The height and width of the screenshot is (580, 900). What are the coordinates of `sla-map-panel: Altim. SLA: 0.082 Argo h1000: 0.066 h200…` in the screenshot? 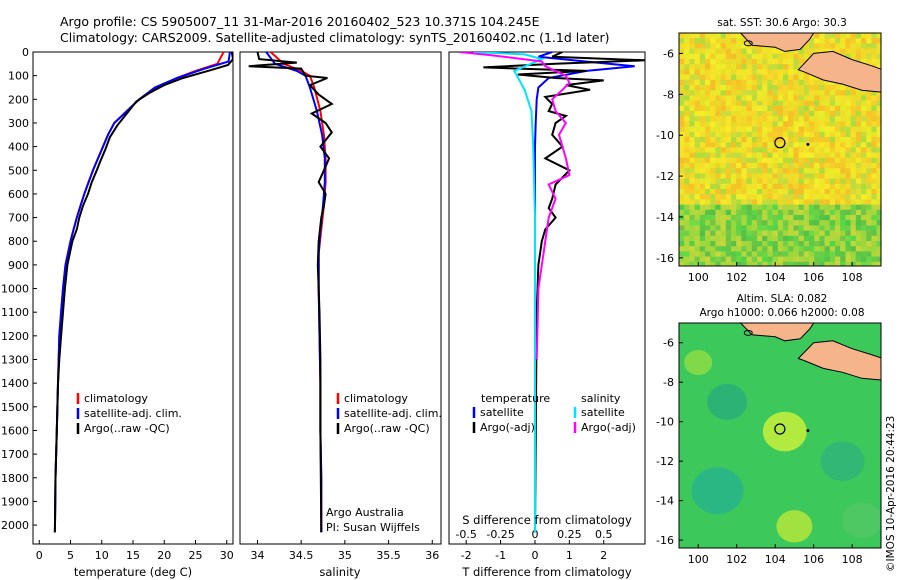 It's located at (769, 429).